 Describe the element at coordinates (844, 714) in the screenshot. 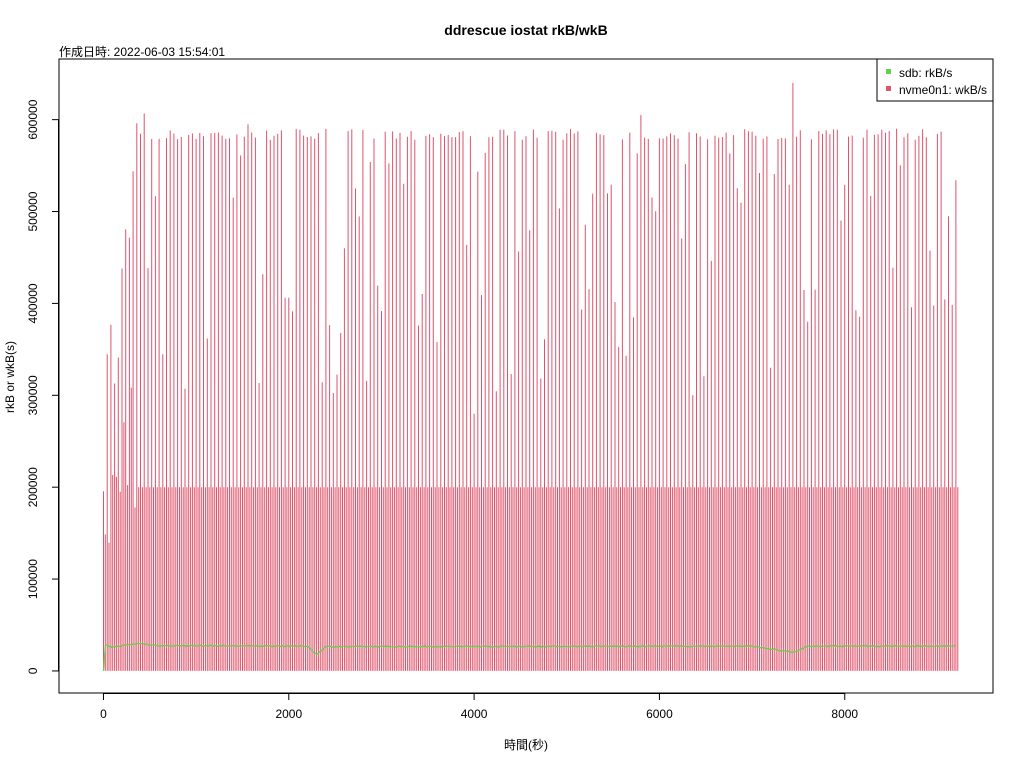

I see `x-tick-label: 8000` at that location.